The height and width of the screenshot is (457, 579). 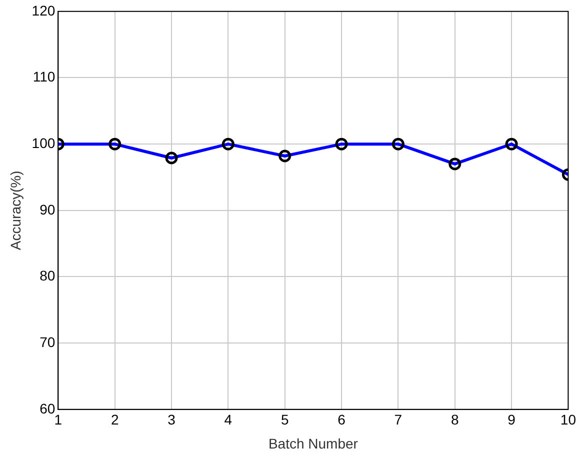 I want to click on y-tick-label: 60, so click(x=48, y=408).